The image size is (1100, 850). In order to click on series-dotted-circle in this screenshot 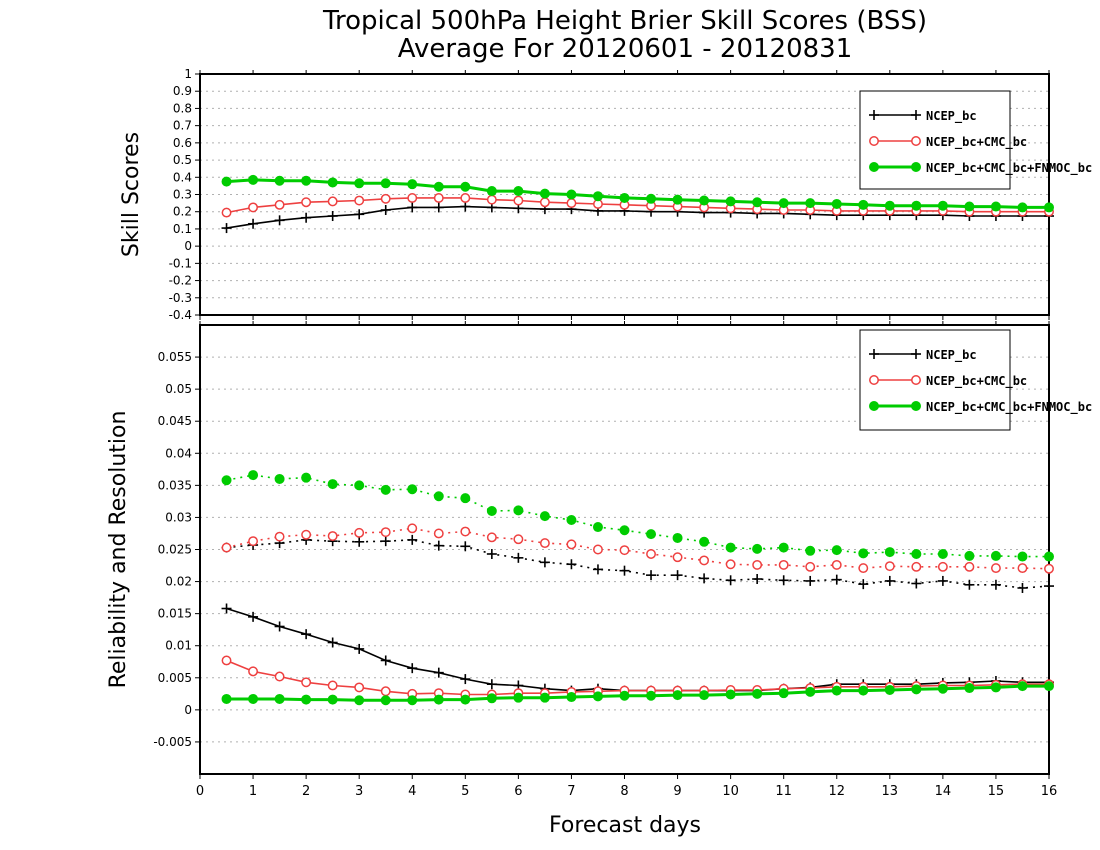, I will do `click(637, 548)`.